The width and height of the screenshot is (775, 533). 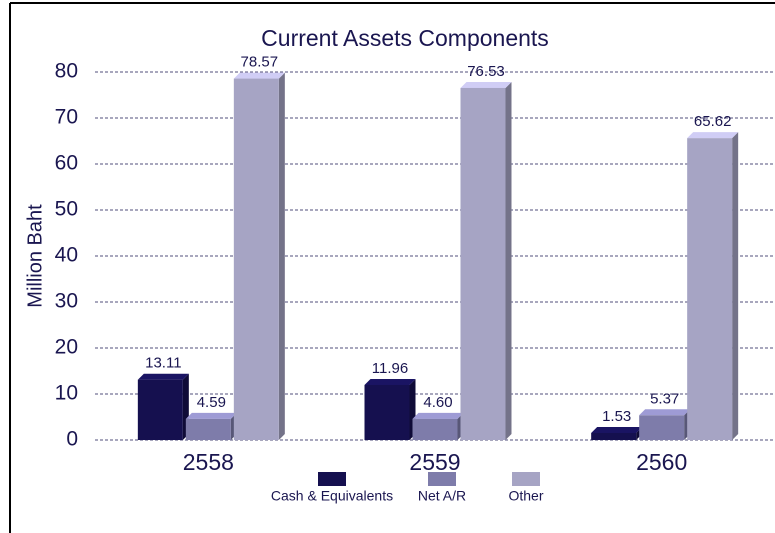 What do you see at coordinates (332, 496) in the screenshot?
I see `legend-label: Cash & Equivalents` at bounding box center [332, 496].